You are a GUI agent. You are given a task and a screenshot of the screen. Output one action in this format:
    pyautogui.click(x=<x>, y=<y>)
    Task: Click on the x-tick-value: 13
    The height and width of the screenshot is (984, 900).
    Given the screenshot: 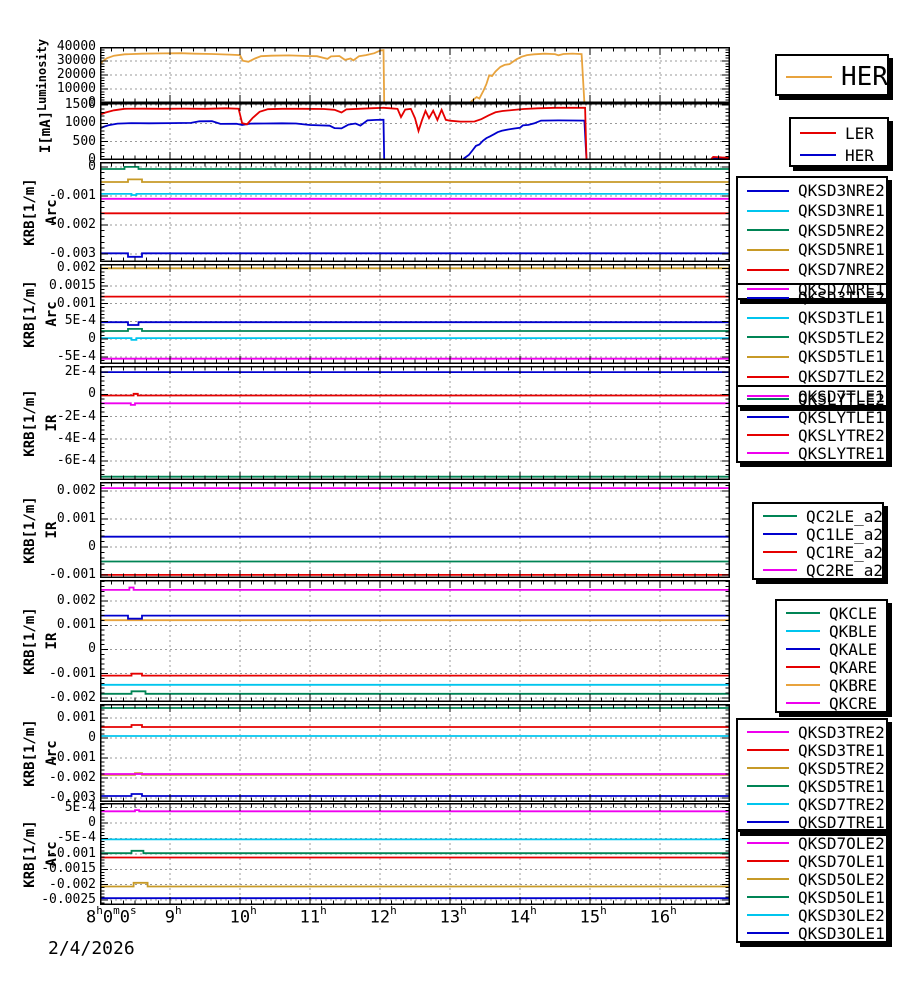 What is the action you would take?
    pyautogui.click(x=450, y=917)
    